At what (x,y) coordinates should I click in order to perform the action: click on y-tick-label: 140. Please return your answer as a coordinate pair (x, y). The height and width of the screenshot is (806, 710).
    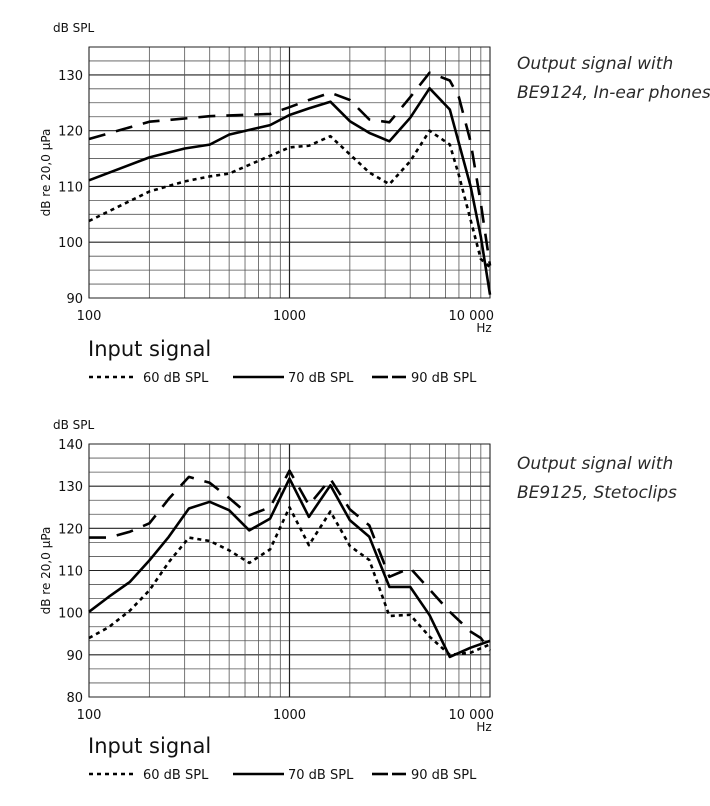
    Looking at the image, I should click on (70, 445).